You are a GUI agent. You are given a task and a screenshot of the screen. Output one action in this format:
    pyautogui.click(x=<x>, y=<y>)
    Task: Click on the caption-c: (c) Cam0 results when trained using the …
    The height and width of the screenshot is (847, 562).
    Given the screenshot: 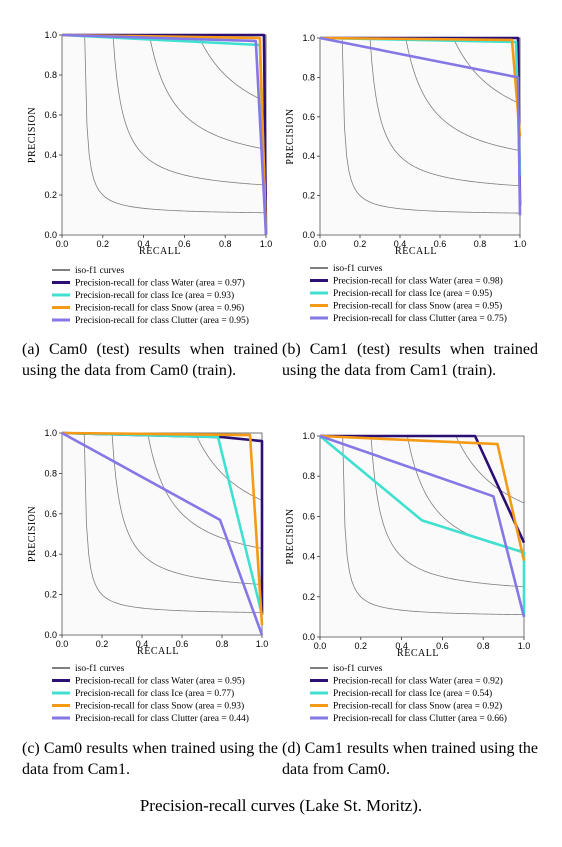 What is the action you would take?
    pyautogui.click(x=150, y=759)
    